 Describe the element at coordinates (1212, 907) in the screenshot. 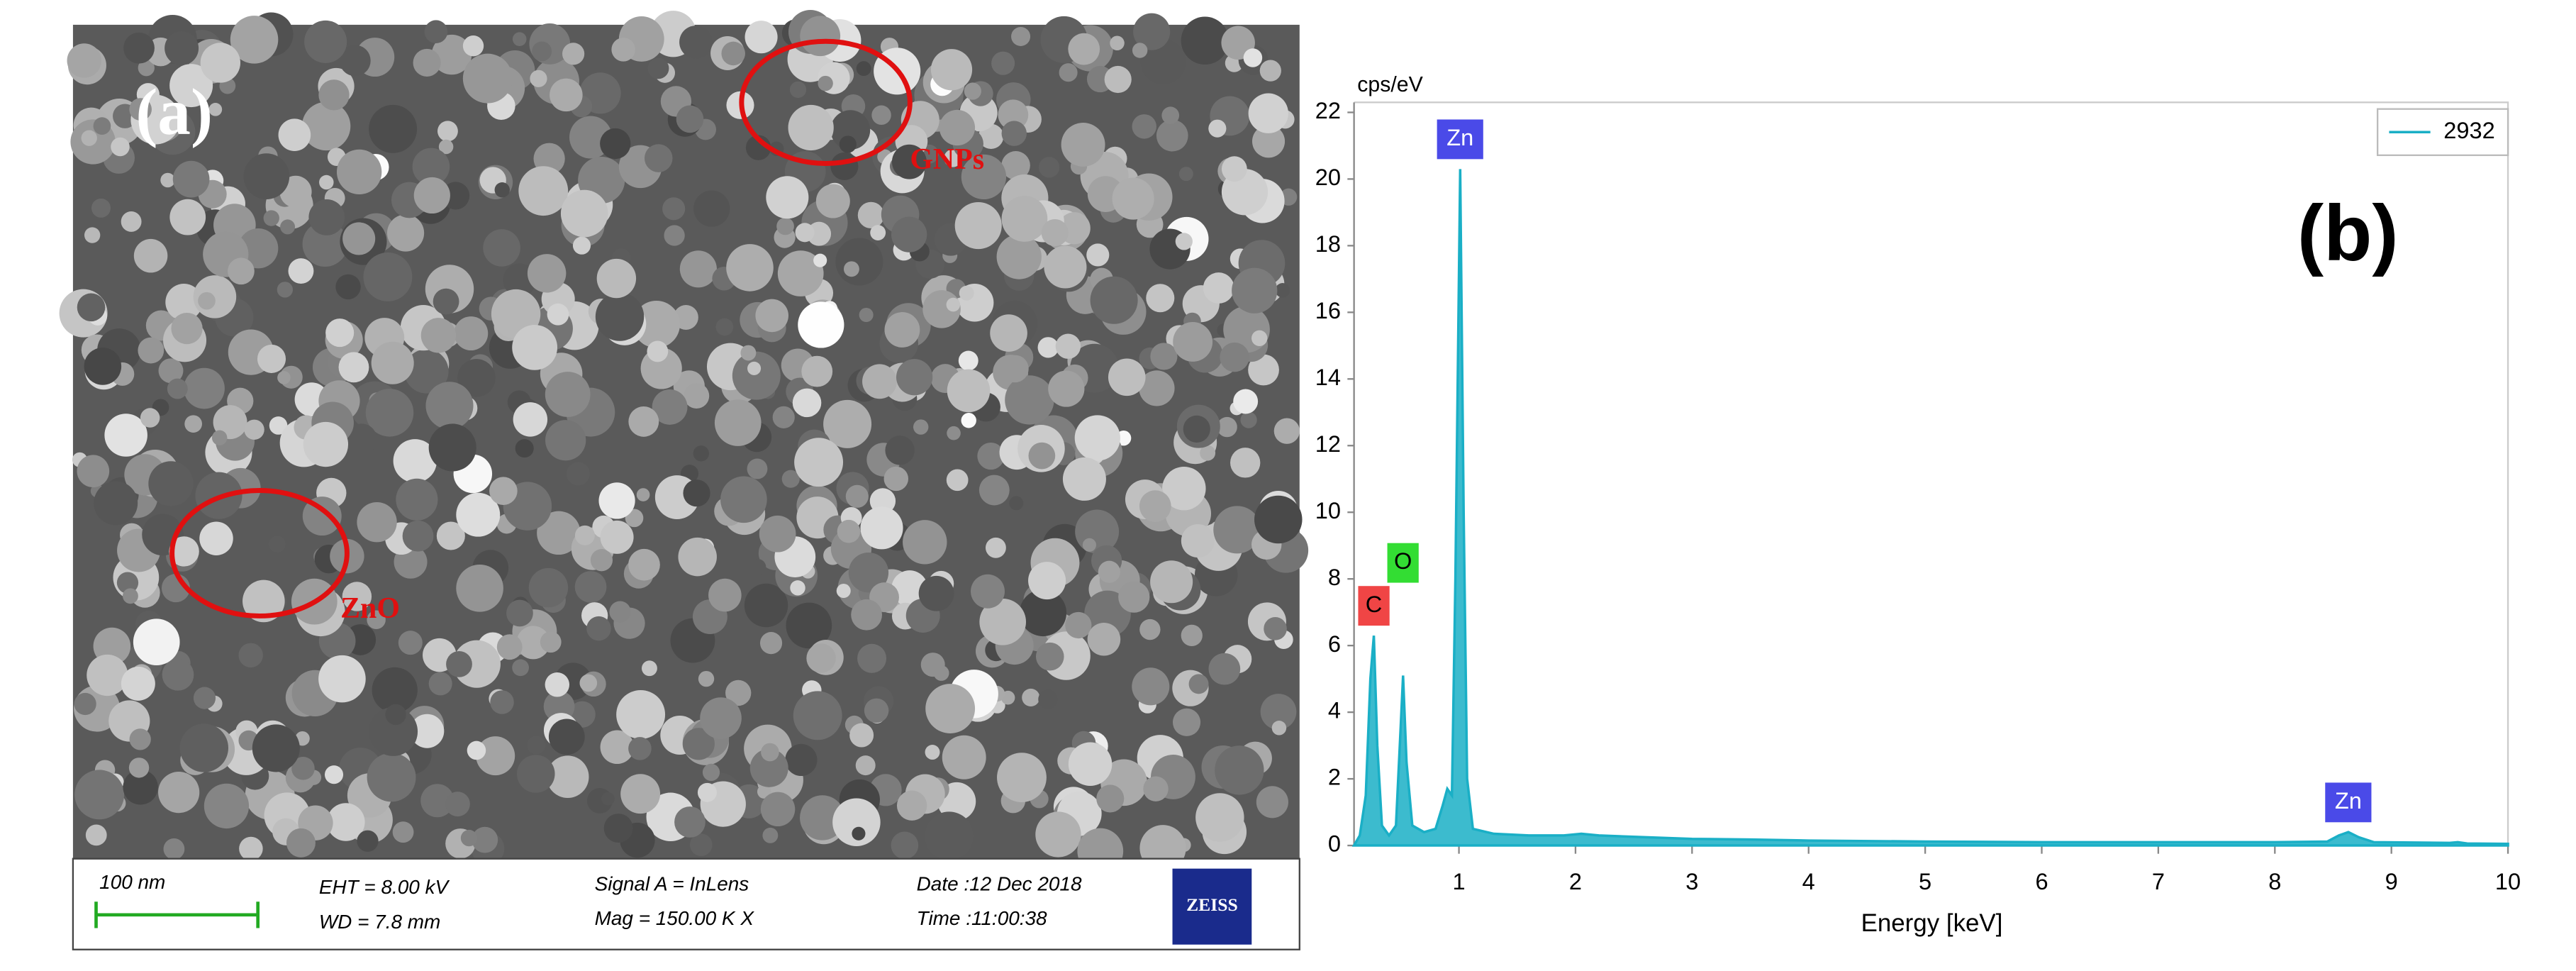

I see `logo` at that location.